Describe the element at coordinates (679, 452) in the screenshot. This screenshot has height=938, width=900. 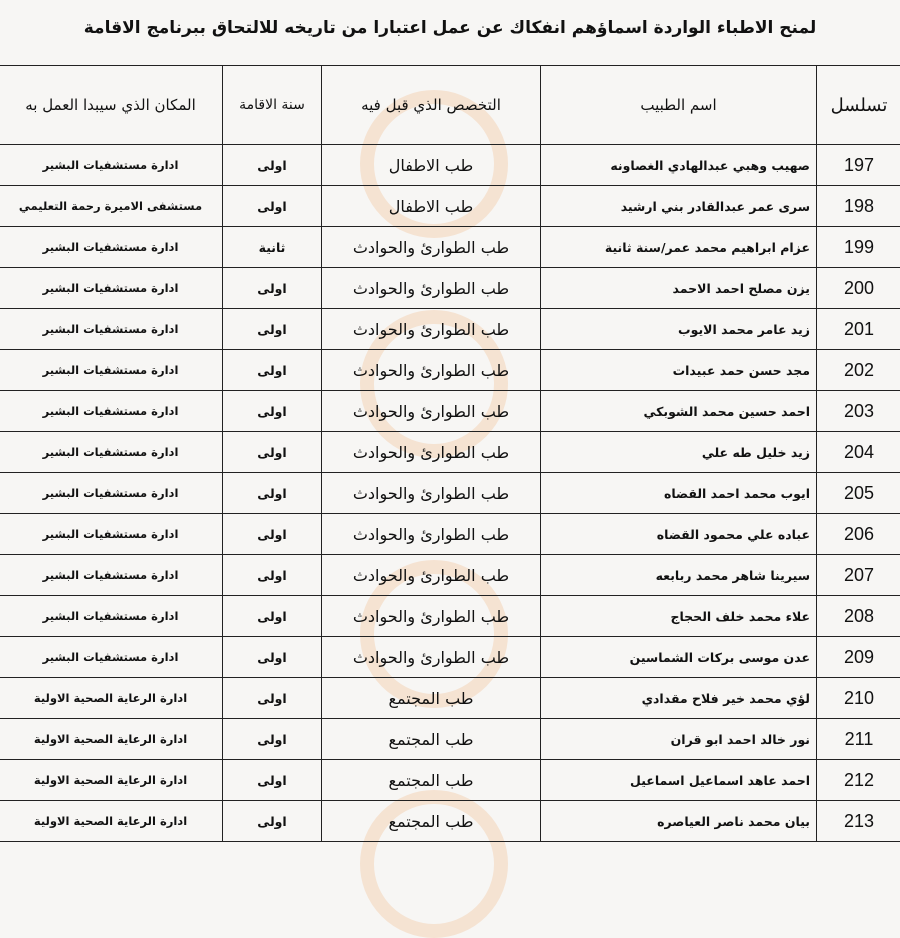
I see `name-cell: زيد خليل طه علي` at that location.